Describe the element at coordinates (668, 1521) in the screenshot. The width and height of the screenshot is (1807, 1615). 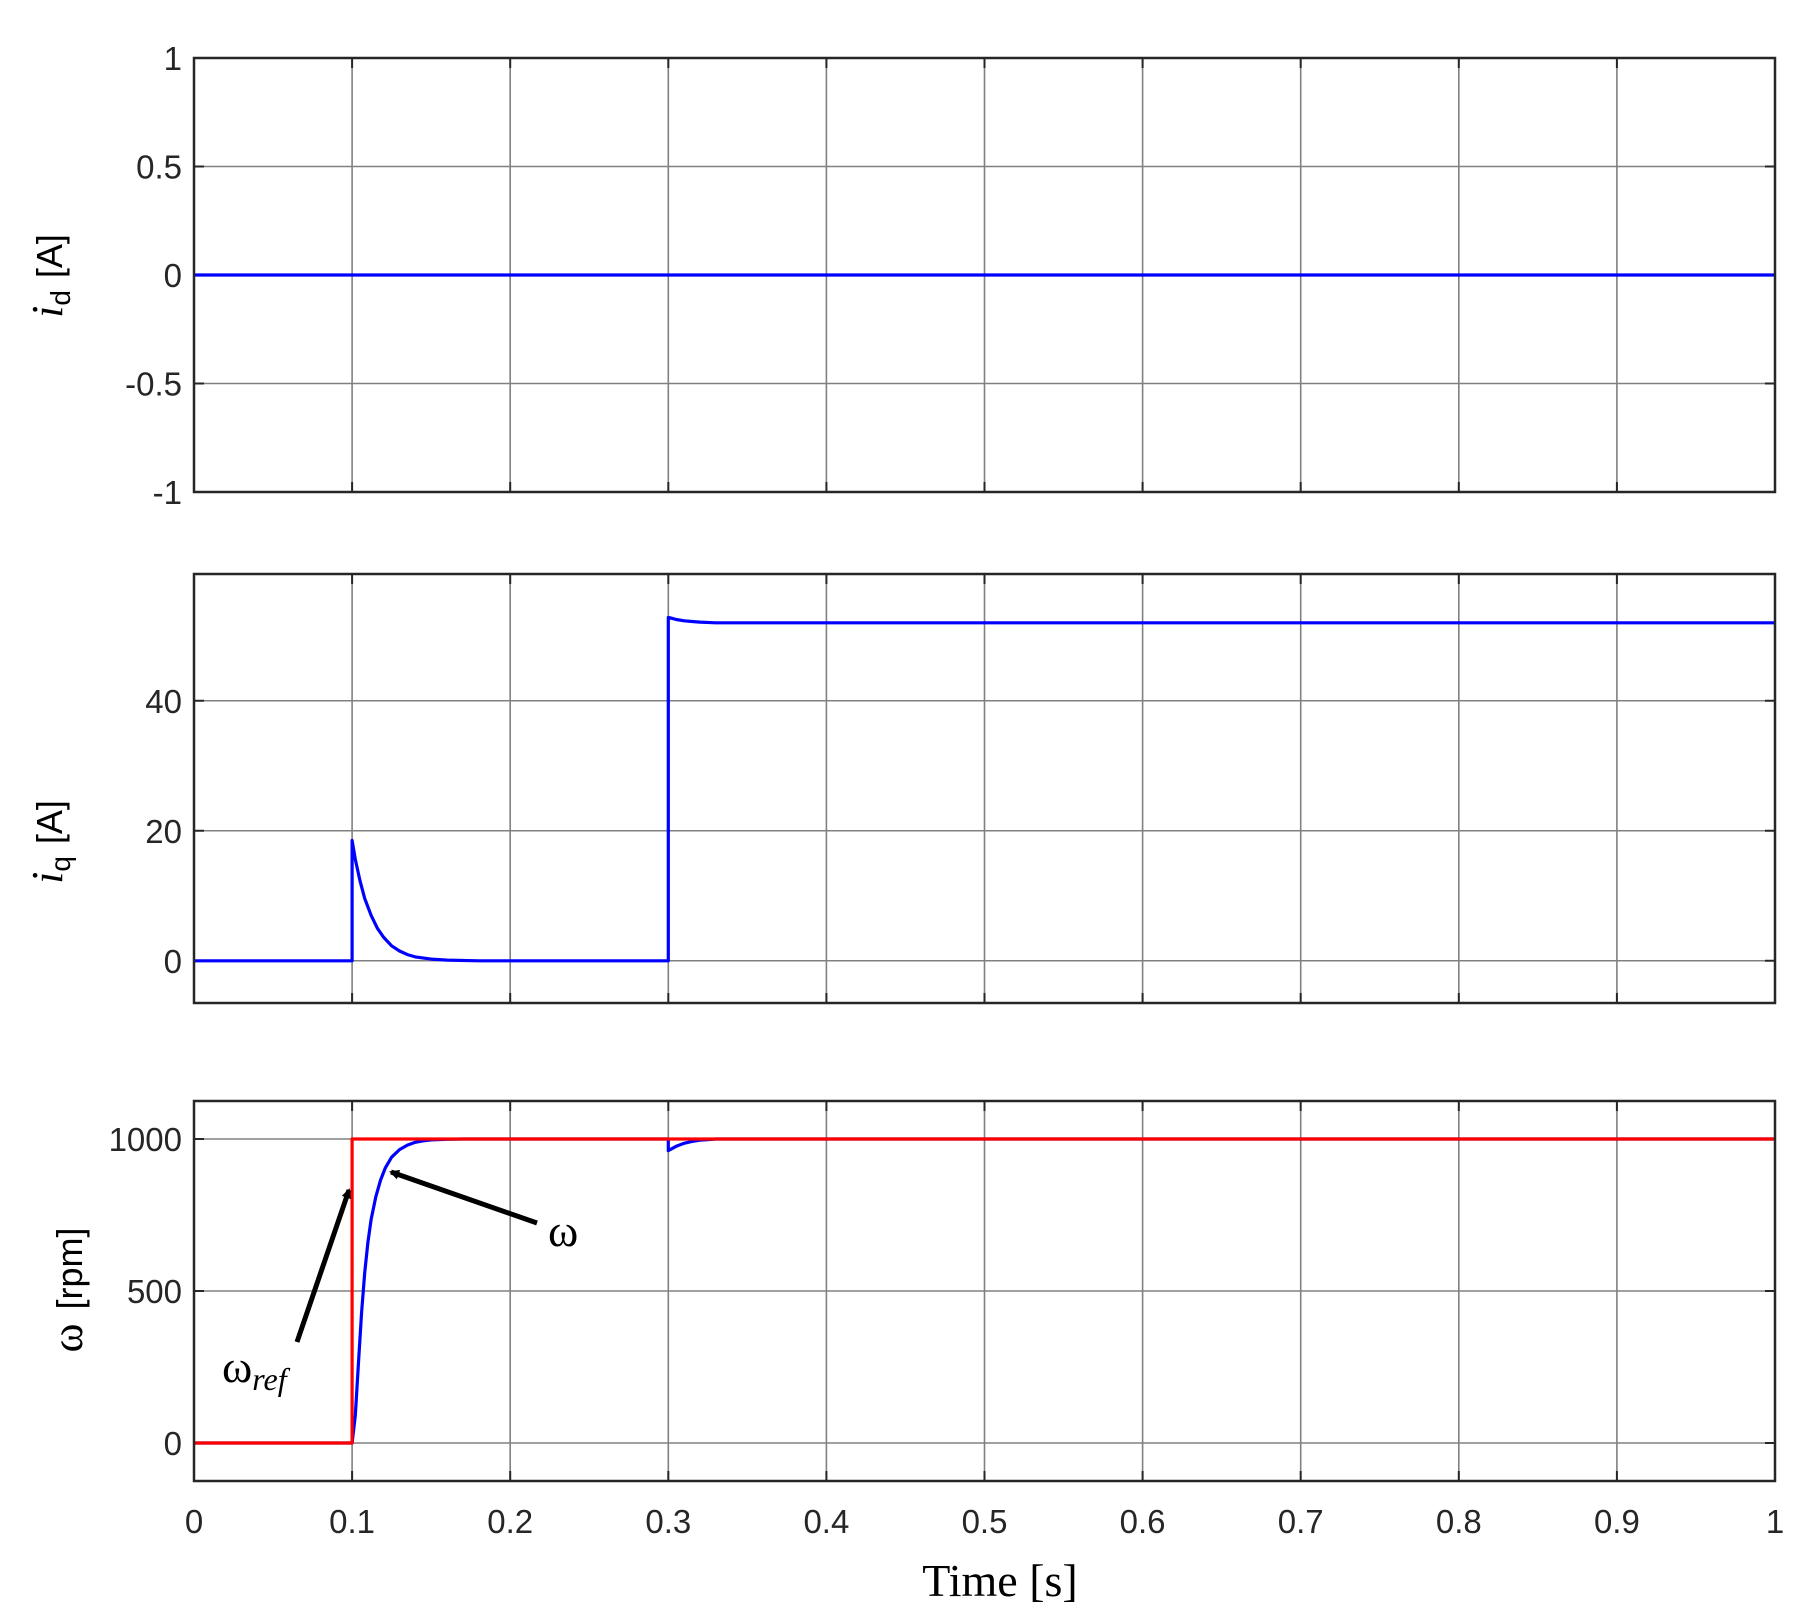
I see `x-tick-label: 0.3` at that location.